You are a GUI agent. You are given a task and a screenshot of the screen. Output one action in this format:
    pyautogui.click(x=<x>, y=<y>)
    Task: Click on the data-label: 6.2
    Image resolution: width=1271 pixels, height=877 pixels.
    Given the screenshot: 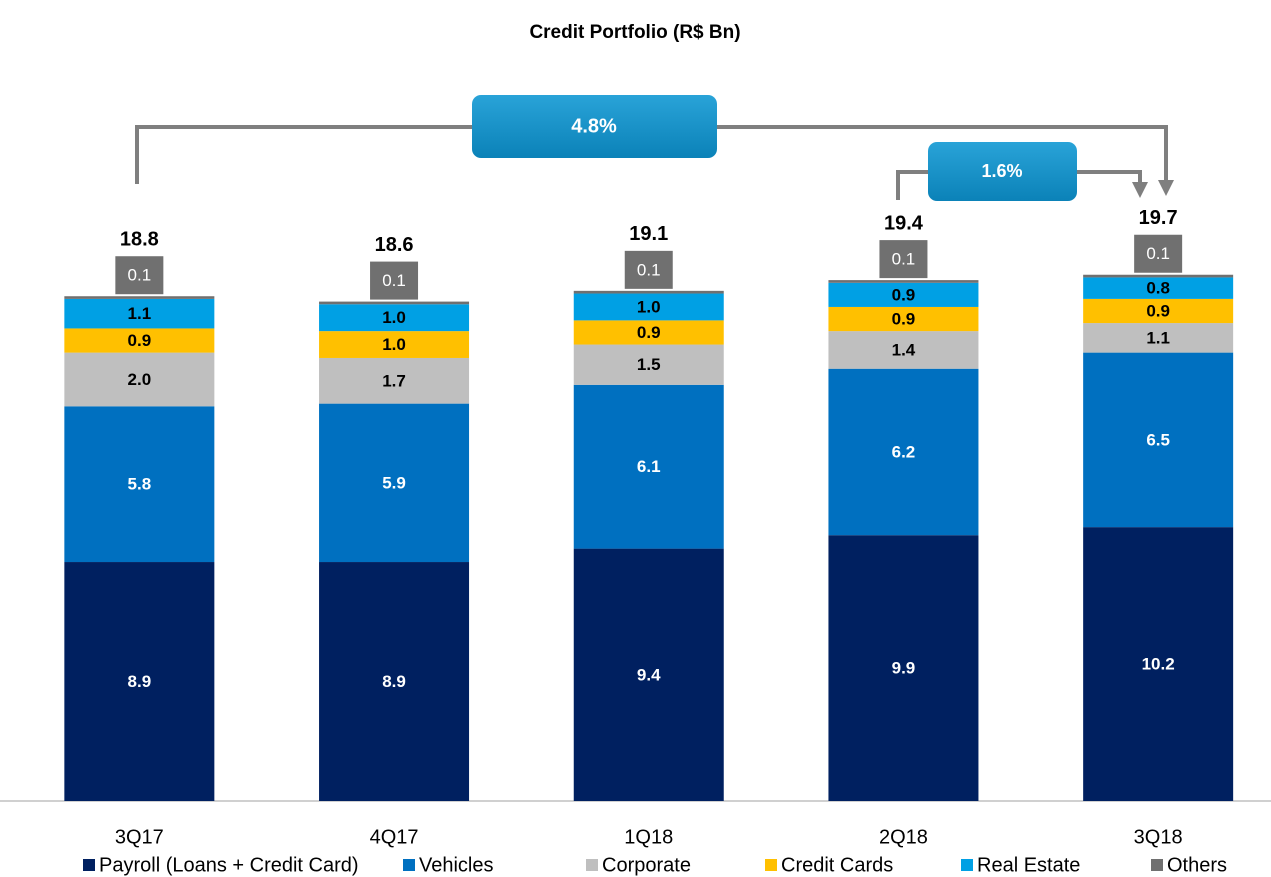 What is the action you would take?
    pyautogui.click(x=904, y=451)
    